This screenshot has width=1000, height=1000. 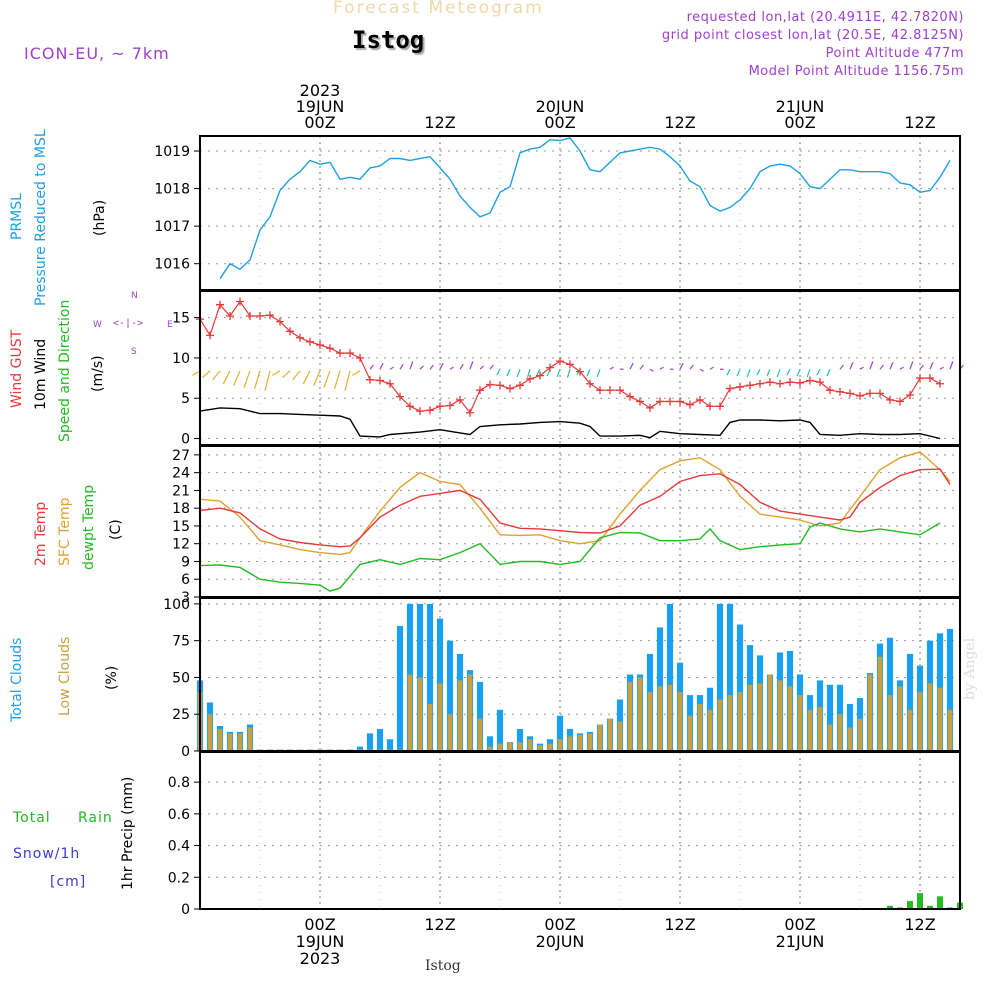 What do you see at coordinates (32, 818) in the screenshot?
I see `precip-total-label: Total` at bounding box center [32, 818].